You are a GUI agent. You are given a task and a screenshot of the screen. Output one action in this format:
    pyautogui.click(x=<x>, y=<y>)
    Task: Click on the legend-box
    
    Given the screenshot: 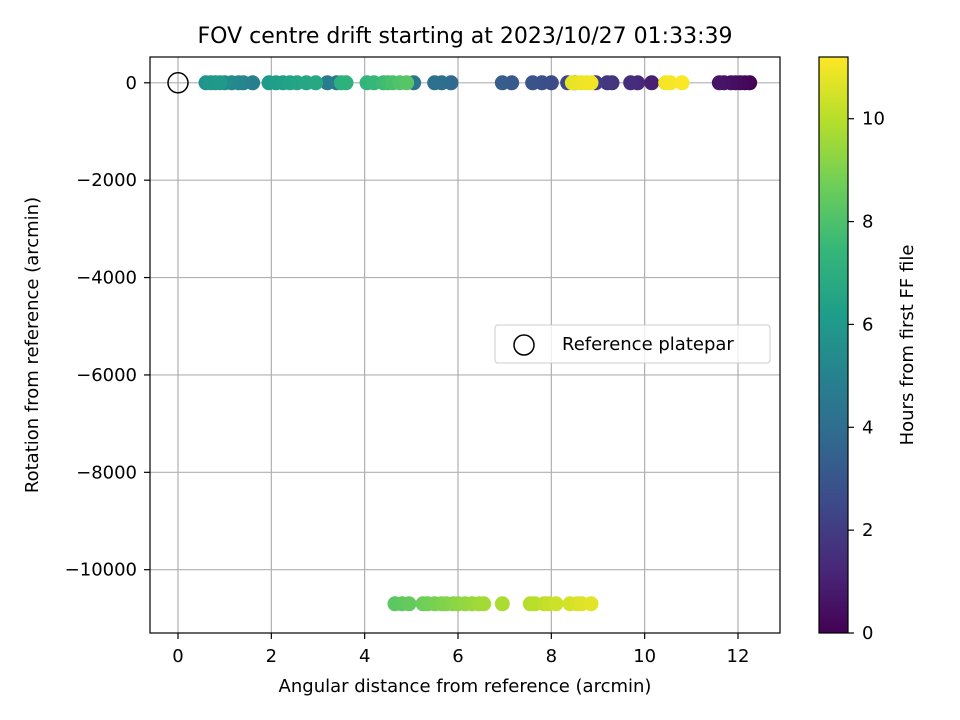 What is the action you would take?
    pyautogui.click(x=632, y=344)
    